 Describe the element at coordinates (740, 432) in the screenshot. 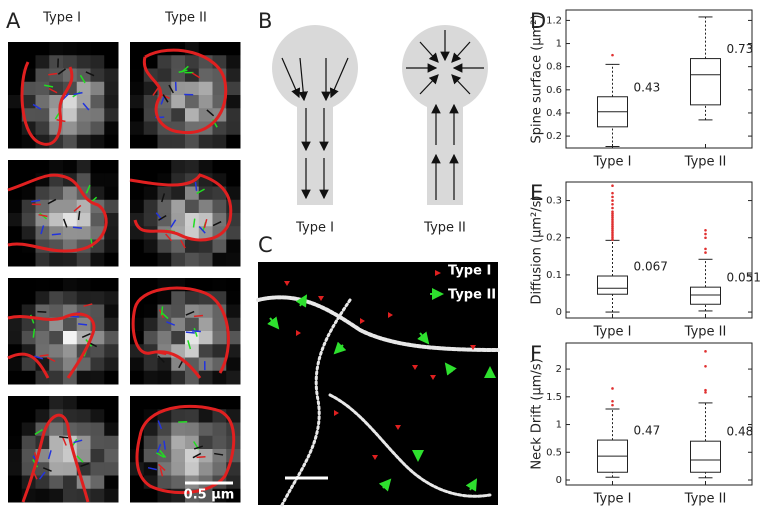

I see `mean-annotation: 0.48` at that location.